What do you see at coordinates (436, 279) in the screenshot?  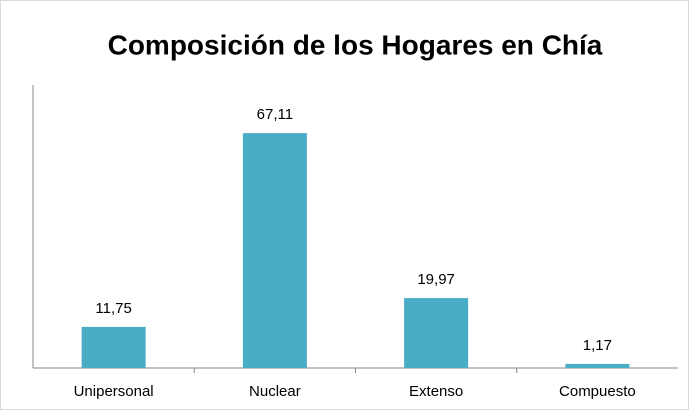 I see `data-label: 19,97` at bounding box center [436, 279].